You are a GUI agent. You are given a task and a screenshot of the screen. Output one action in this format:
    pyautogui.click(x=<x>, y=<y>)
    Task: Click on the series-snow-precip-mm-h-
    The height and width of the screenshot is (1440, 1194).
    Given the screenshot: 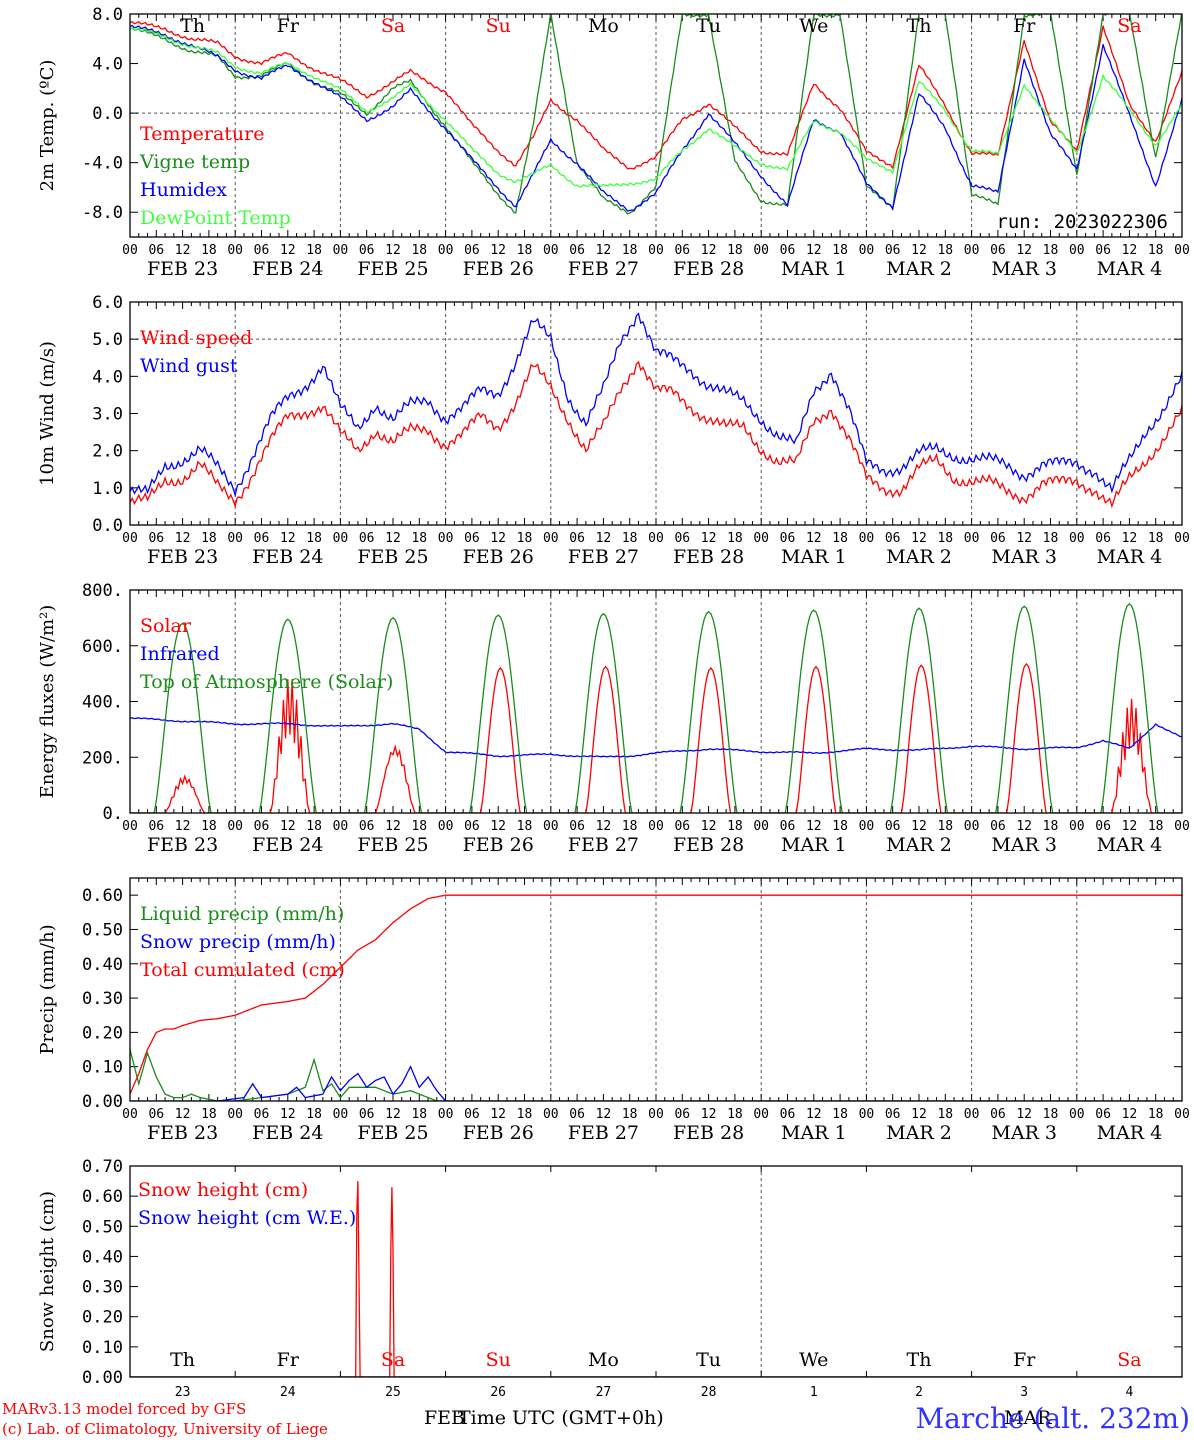 What is the action you would take?
    pyautogui.click(x=656, y=1083)
    